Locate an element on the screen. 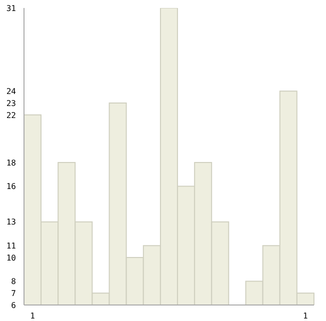  y-tick-label: 13 is located at coordinates (11, 222).